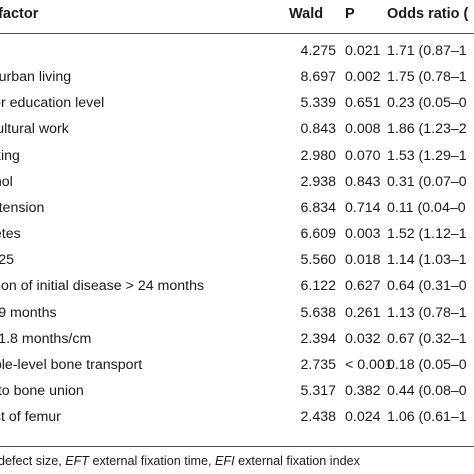  I want to click on row-odds-ratio: 0.11 (0.04–0, so click(426, 207).